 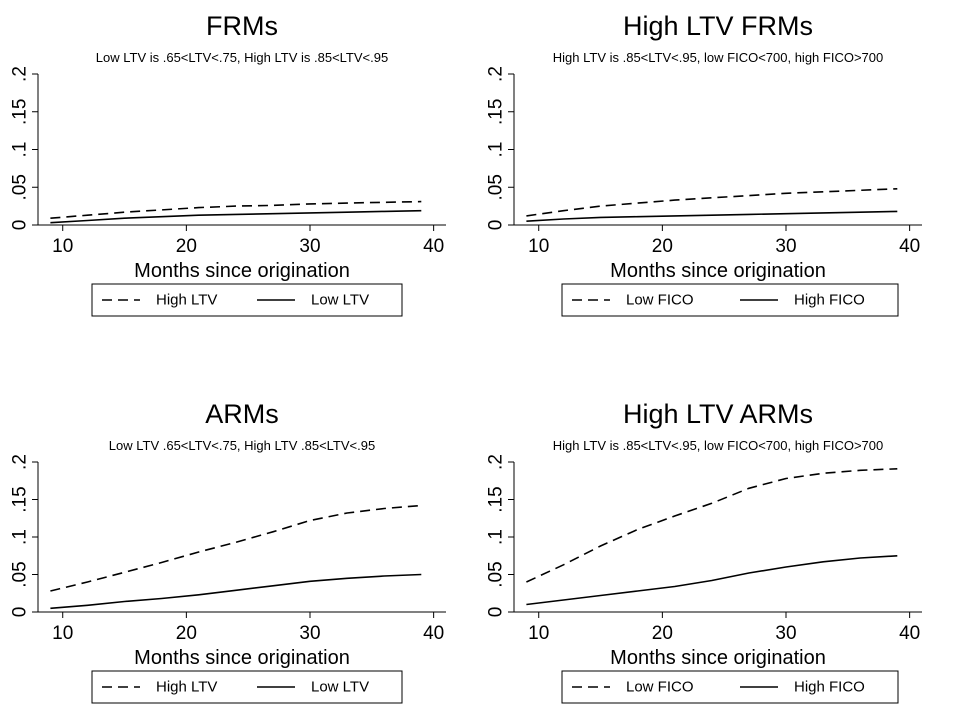 I want to click on chart-title: High LTV FRMs, so click(x=718, y=26).